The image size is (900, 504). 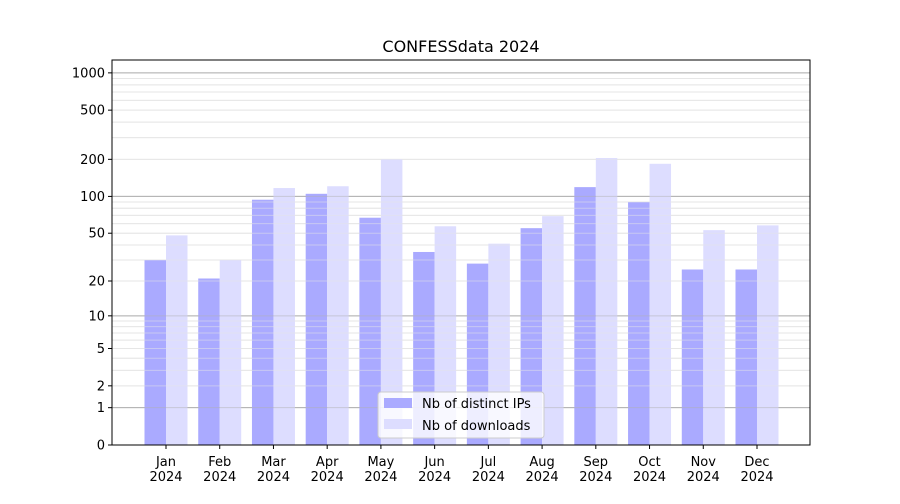 What do you see at coordinates (476, 404) in the screenshot?
I see `legend-label-ips: Nb of distinct IPs` at bounding box center [476, 404].